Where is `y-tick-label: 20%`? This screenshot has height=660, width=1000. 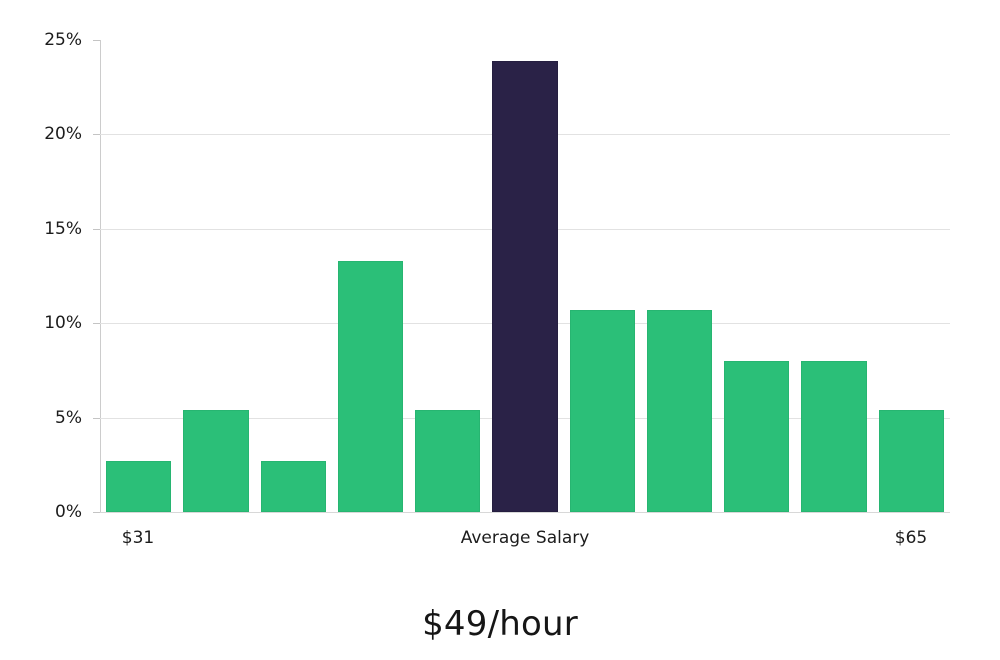 y-tick-label: 20% is located at coordinates (63, 134).